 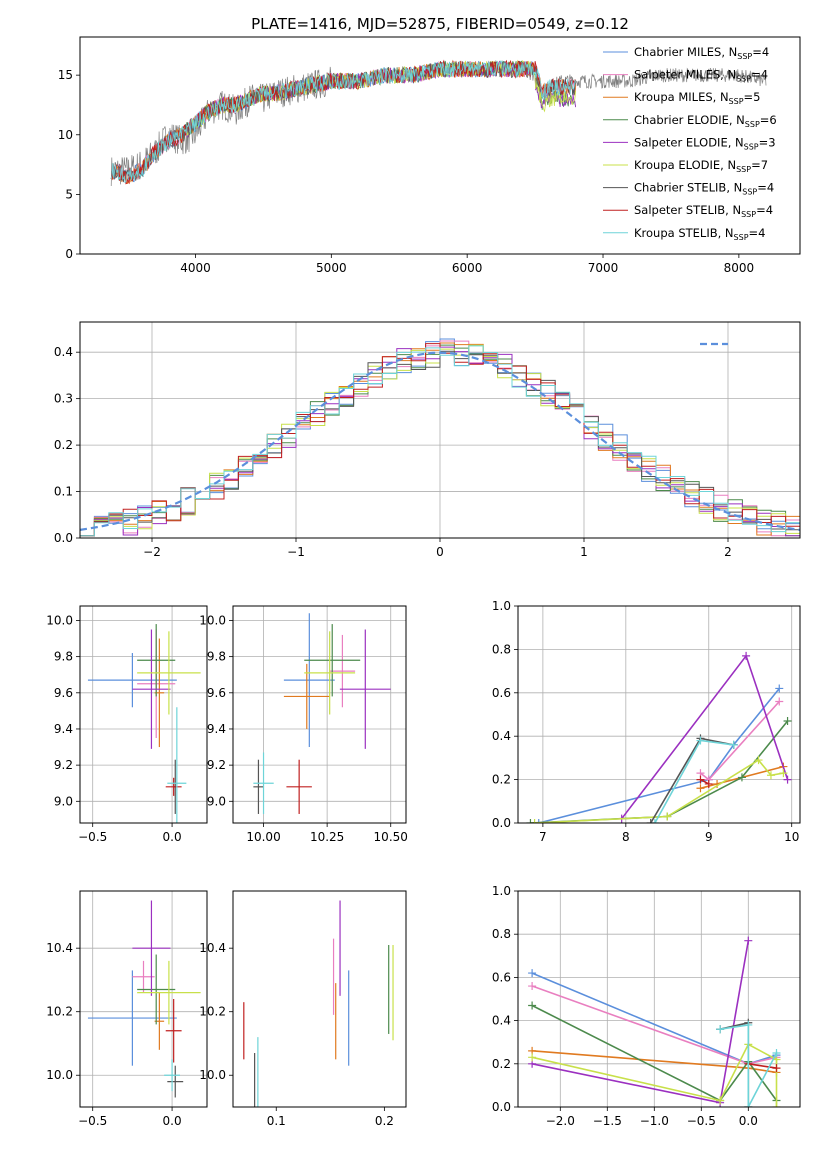 I want to click on x-tick-label: 2, so click(x=728, y=552).